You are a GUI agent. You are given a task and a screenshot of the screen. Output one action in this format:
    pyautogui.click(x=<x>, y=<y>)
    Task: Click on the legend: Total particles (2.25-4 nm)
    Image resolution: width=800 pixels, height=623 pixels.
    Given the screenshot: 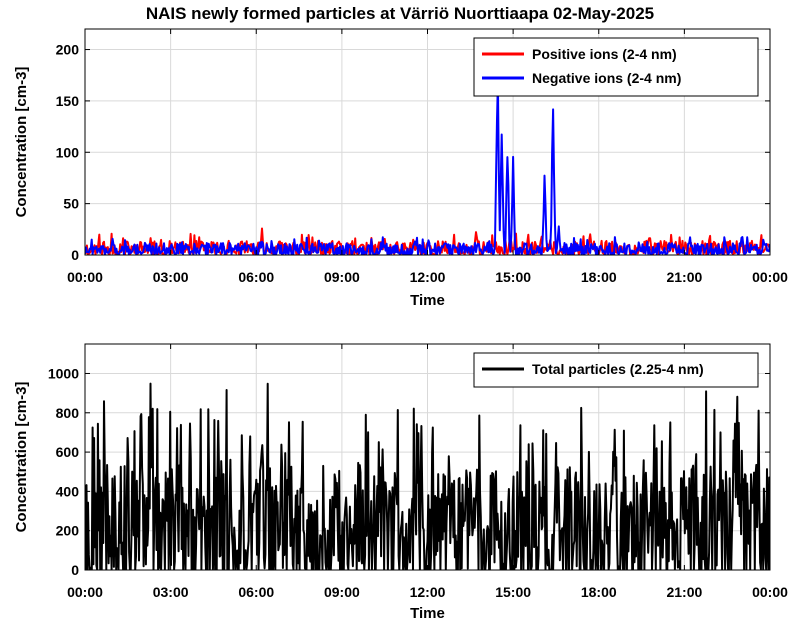 What is the action you would take?
    pyautogui.click(x=616, y=370)
    